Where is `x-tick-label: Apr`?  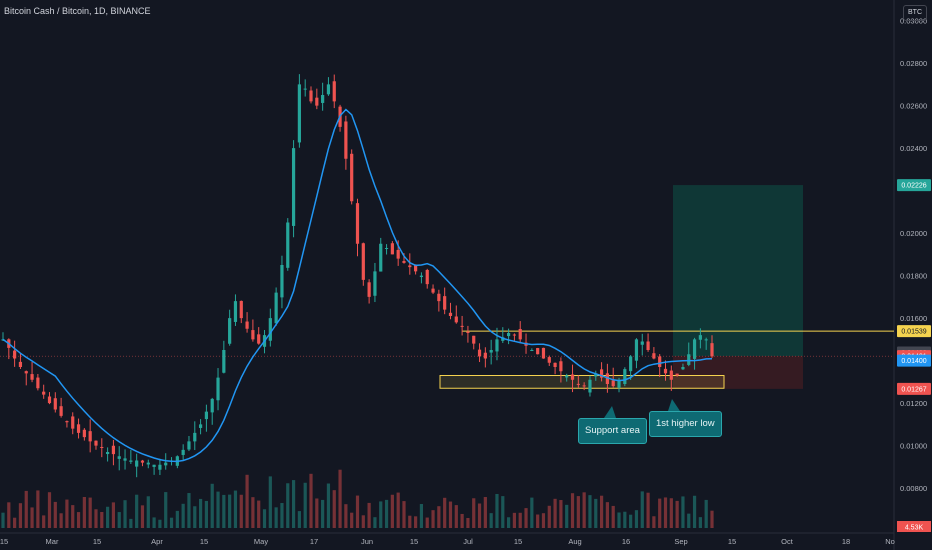 x-tick-label: Apr is located at coordinates (157, 541).